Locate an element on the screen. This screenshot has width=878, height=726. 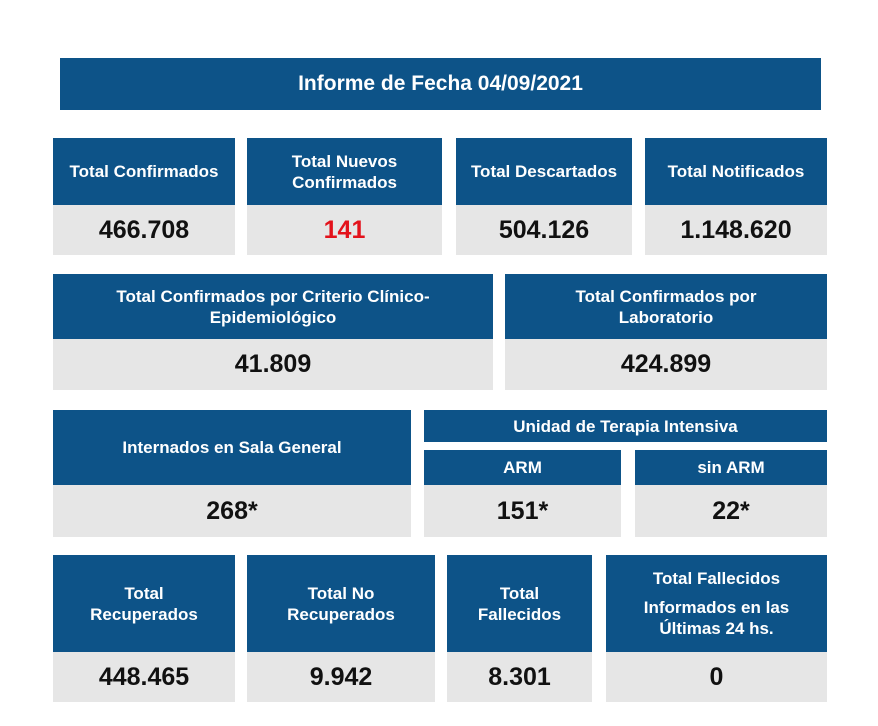
uti-header: Unidad de Terapia Intensiva is located at coordinates (625, 426).